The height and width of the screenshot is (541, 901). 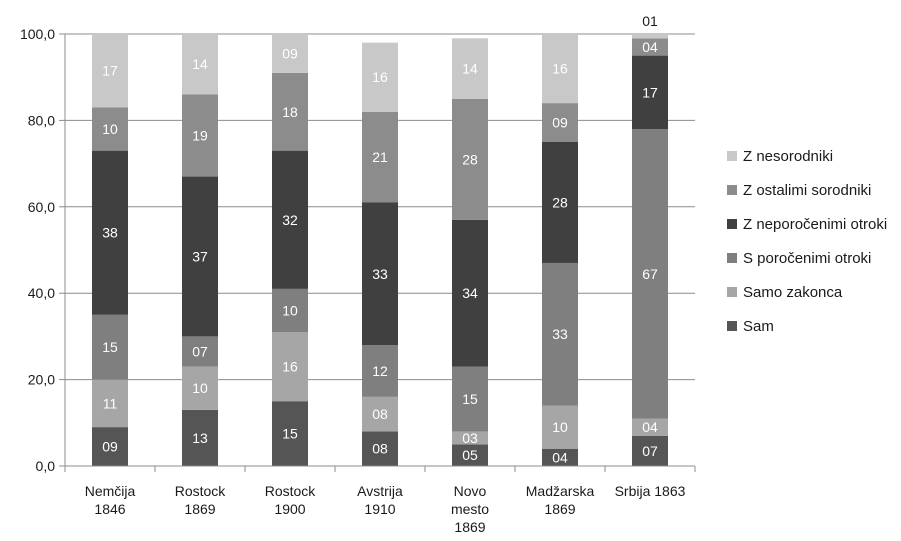 What do you see at coordinates (470, 455) in the screenshot?
I see `data-label: 05` at bounding box center [470, 455].